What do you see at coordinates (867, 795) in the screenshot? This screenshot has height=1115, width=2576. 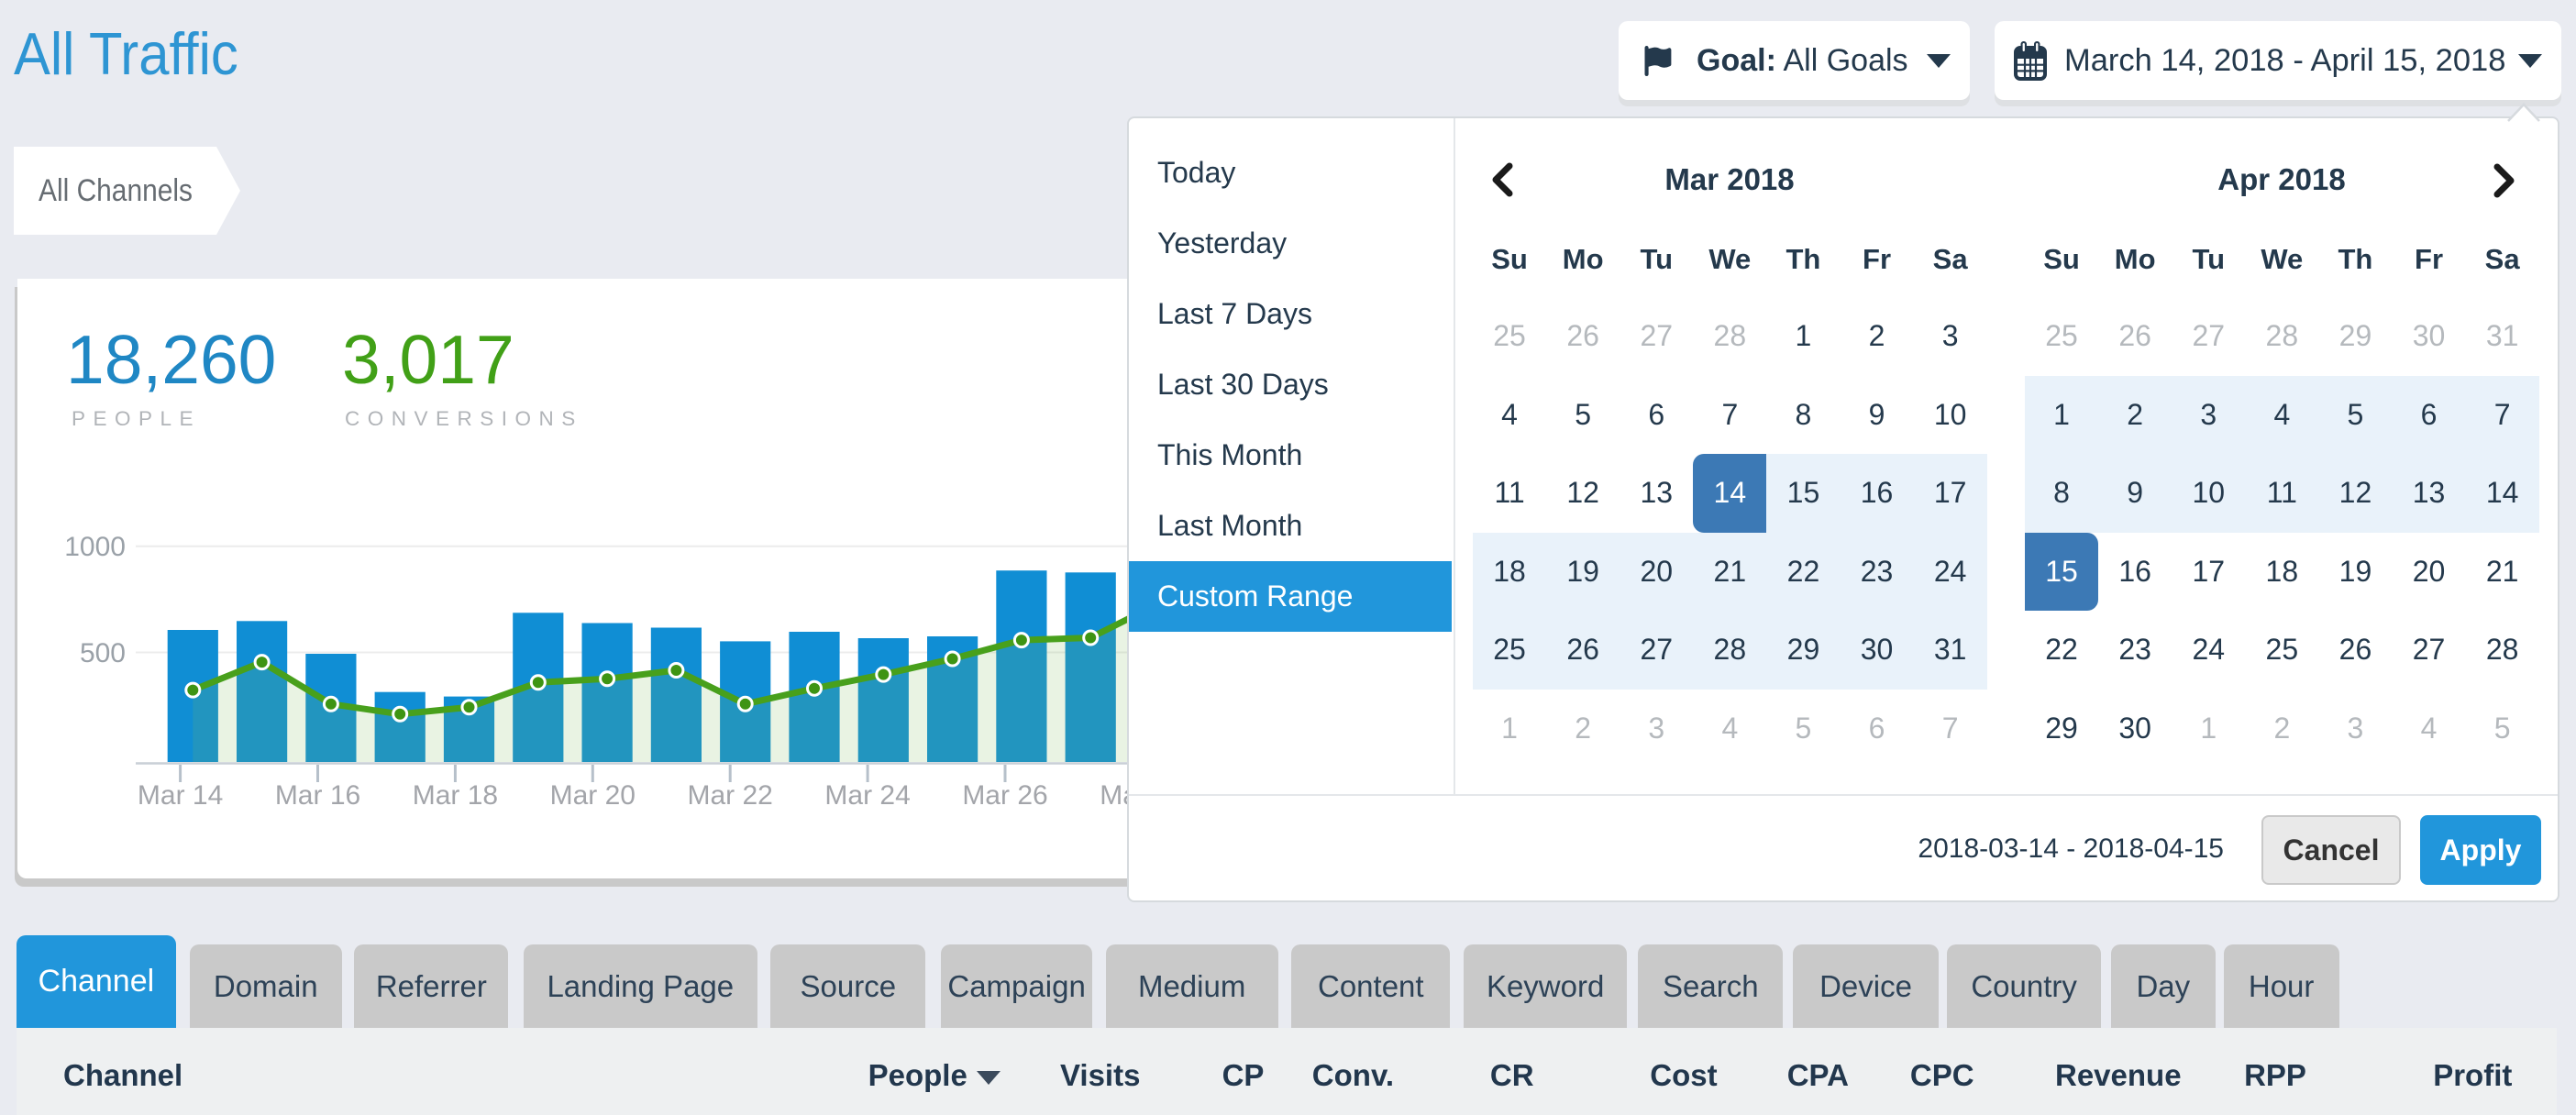 I see `svg-text: Mar 24` at bounding box center [867, 795].